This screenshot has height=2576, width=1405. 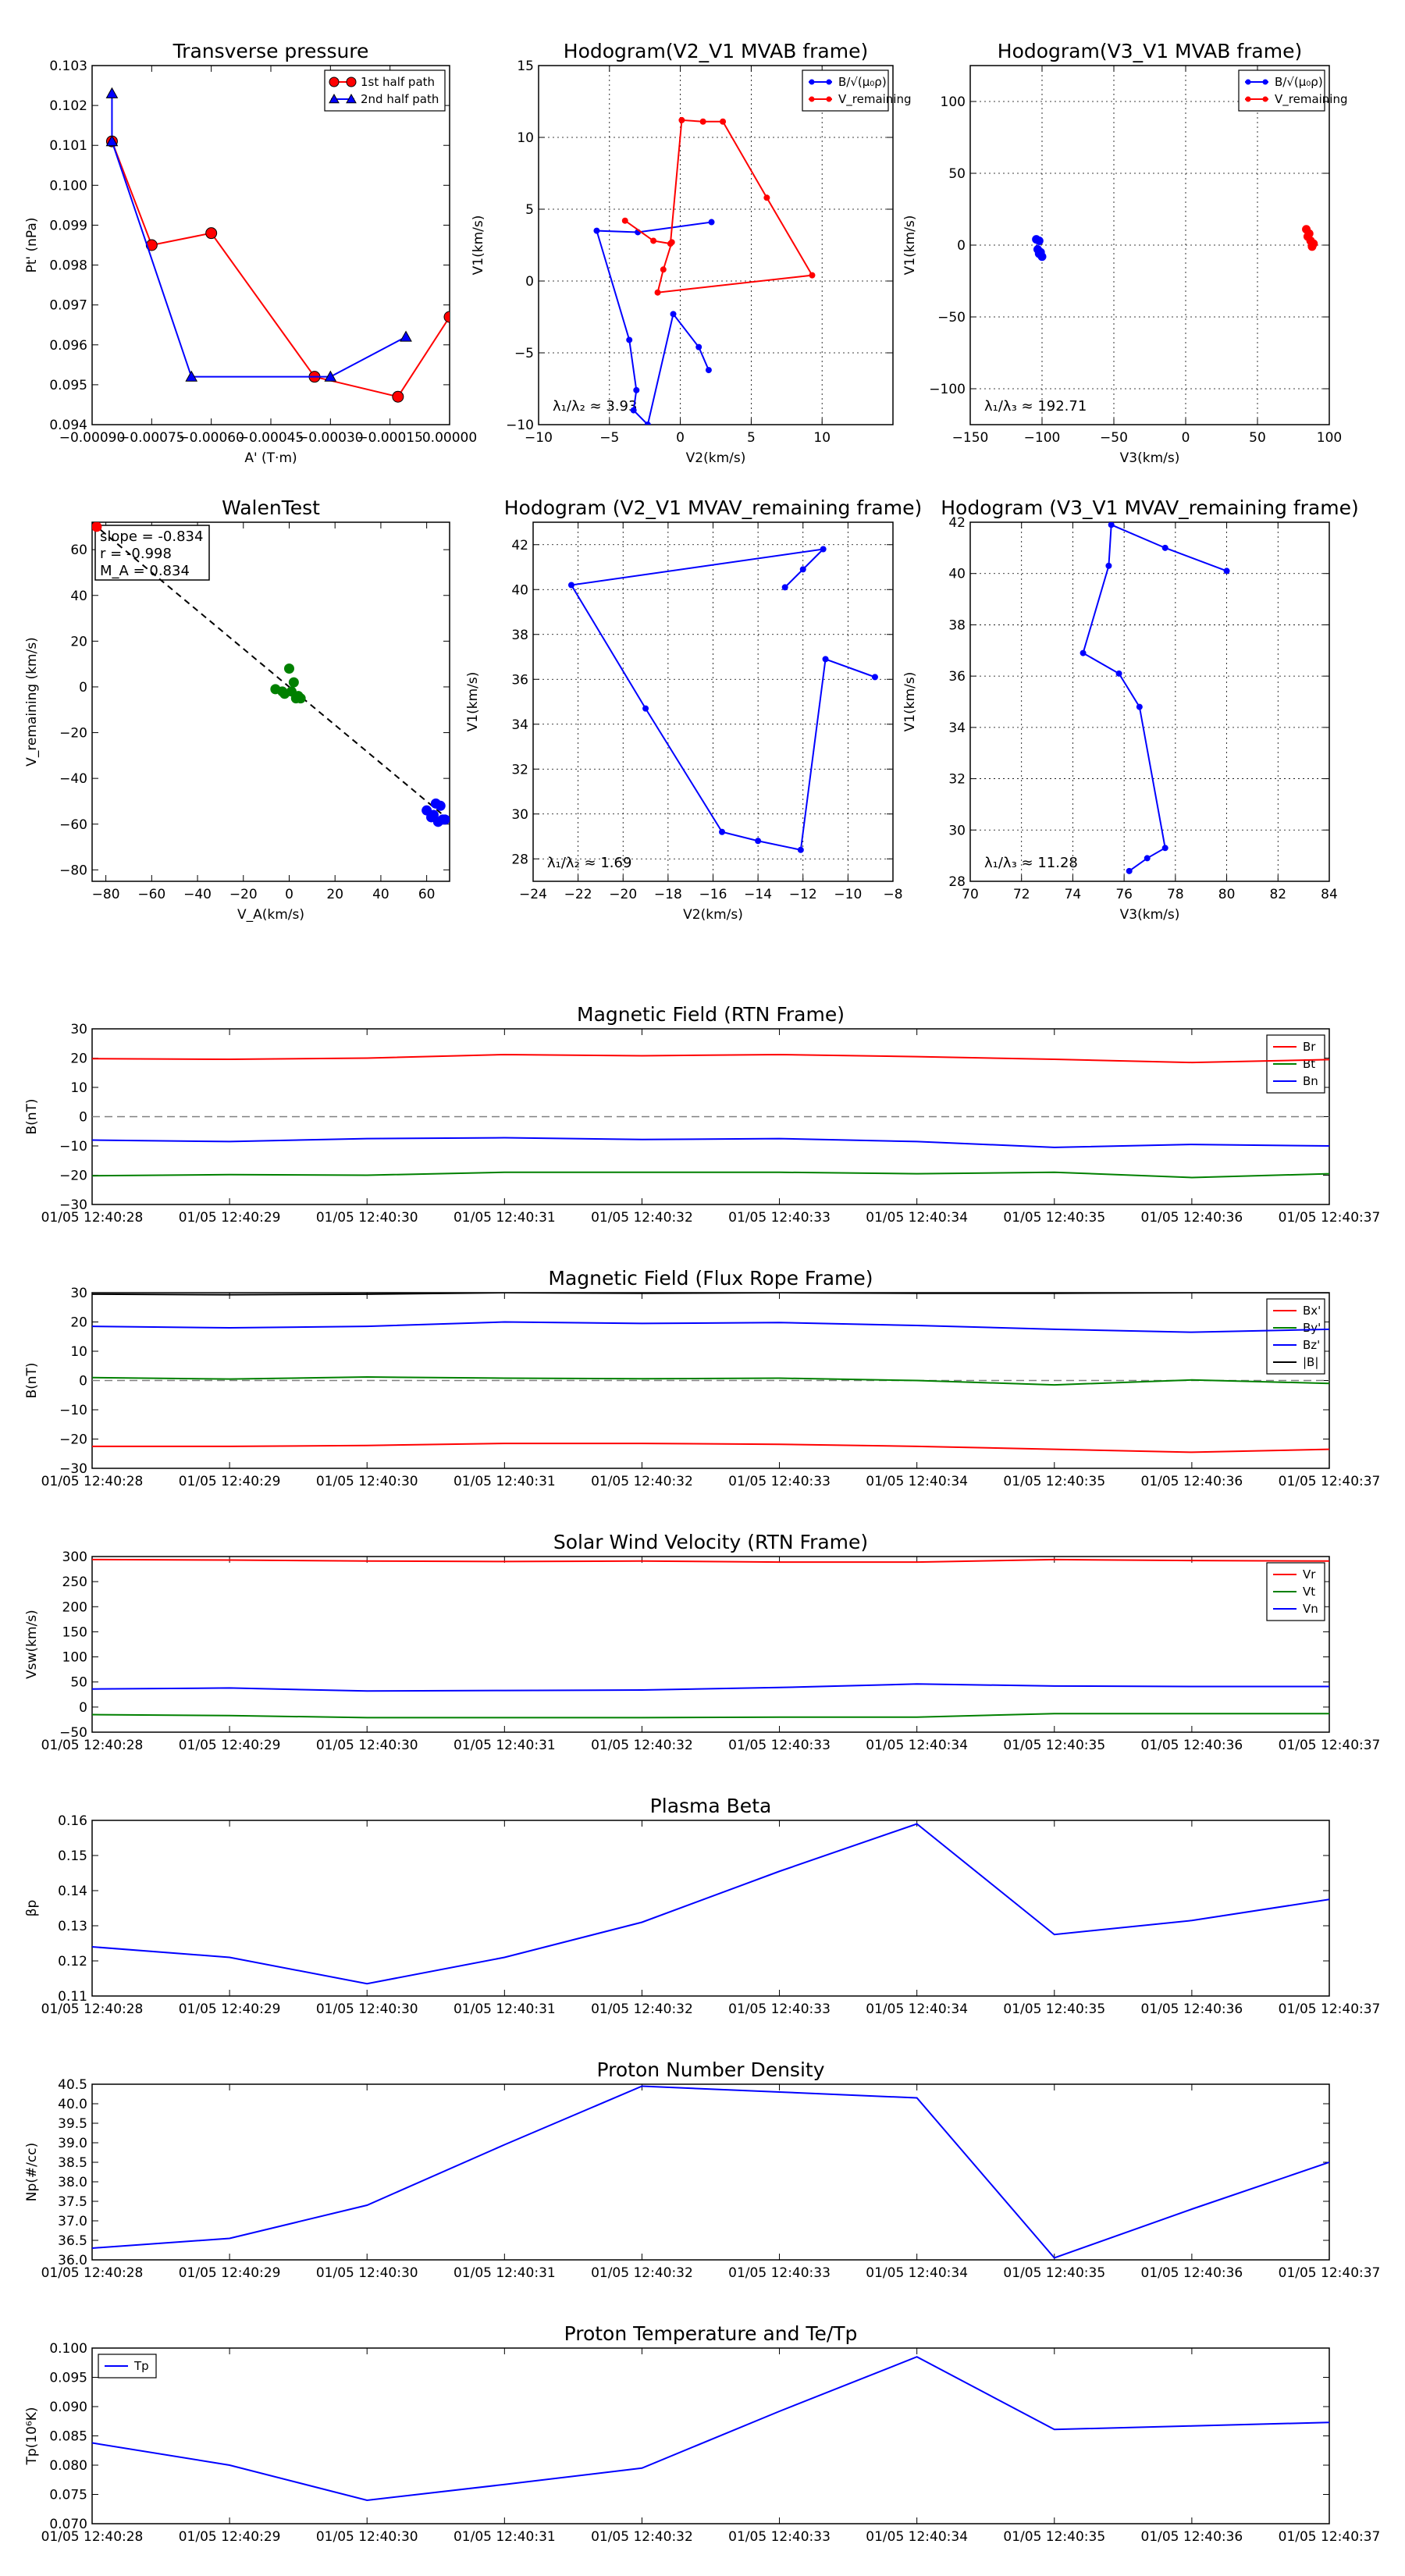 What do you see at coordinates (68, 106) in the screenshot?
I see `y-tick-label: 0.102` at bounding box center [68, 106].